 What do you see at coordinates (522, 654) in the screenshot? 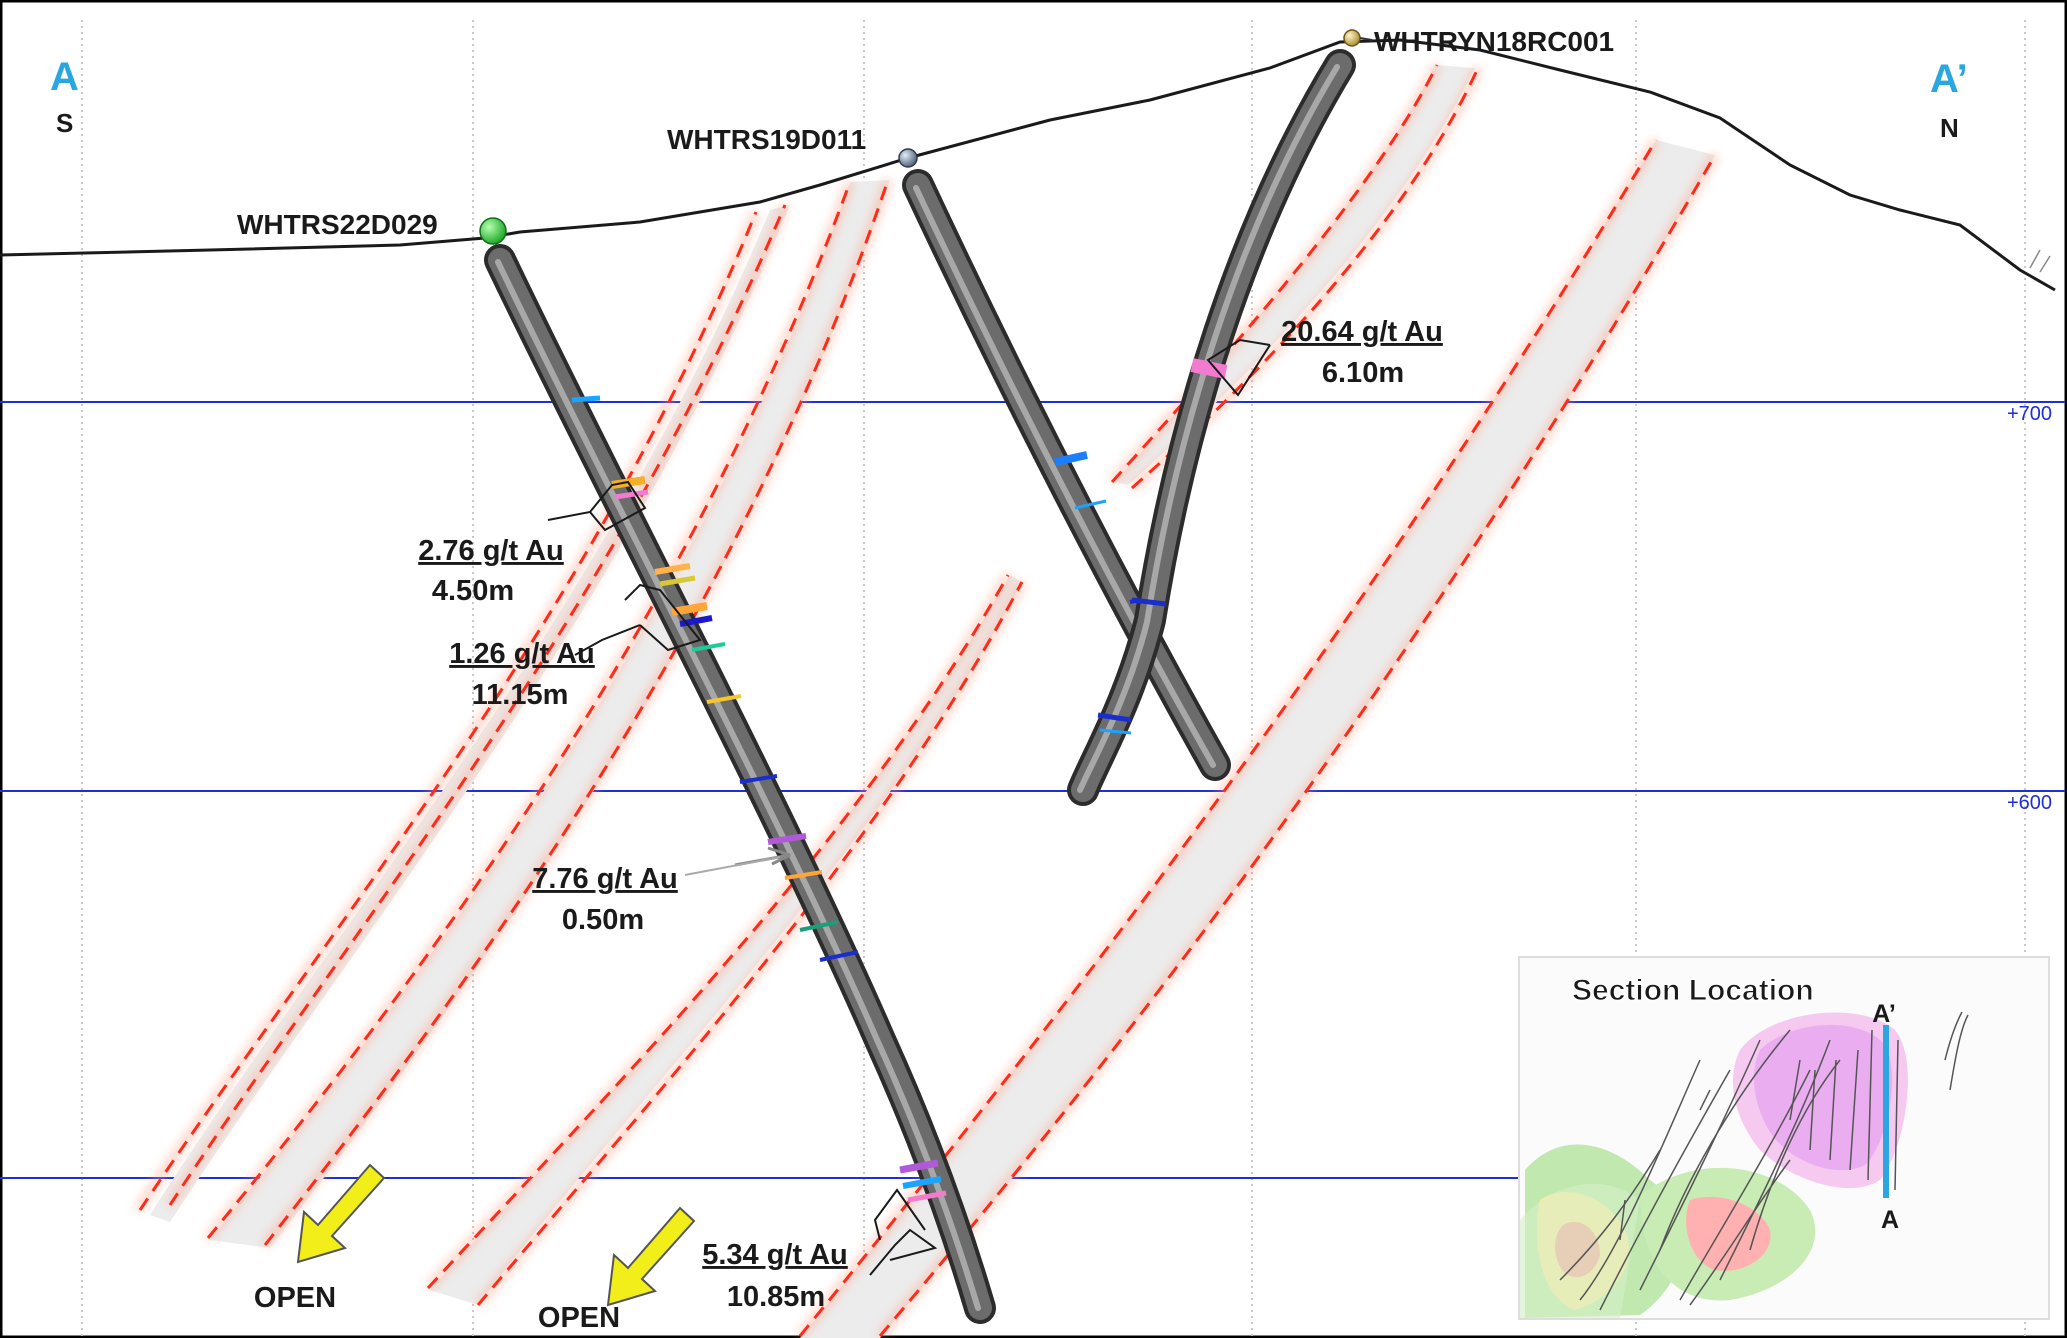
I see `intercept-grade: 1.26 g/t Au` at bounding box center [522, 654].